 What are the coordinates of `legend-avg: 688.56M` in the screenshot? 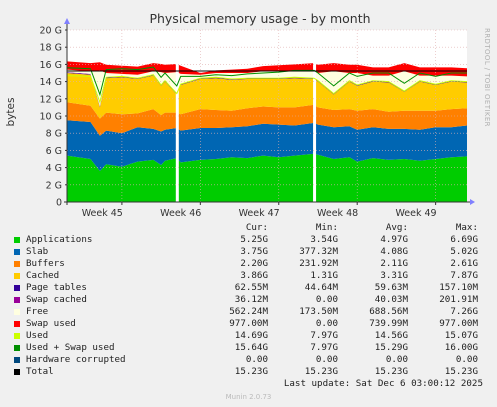 It's located at (388, 311).